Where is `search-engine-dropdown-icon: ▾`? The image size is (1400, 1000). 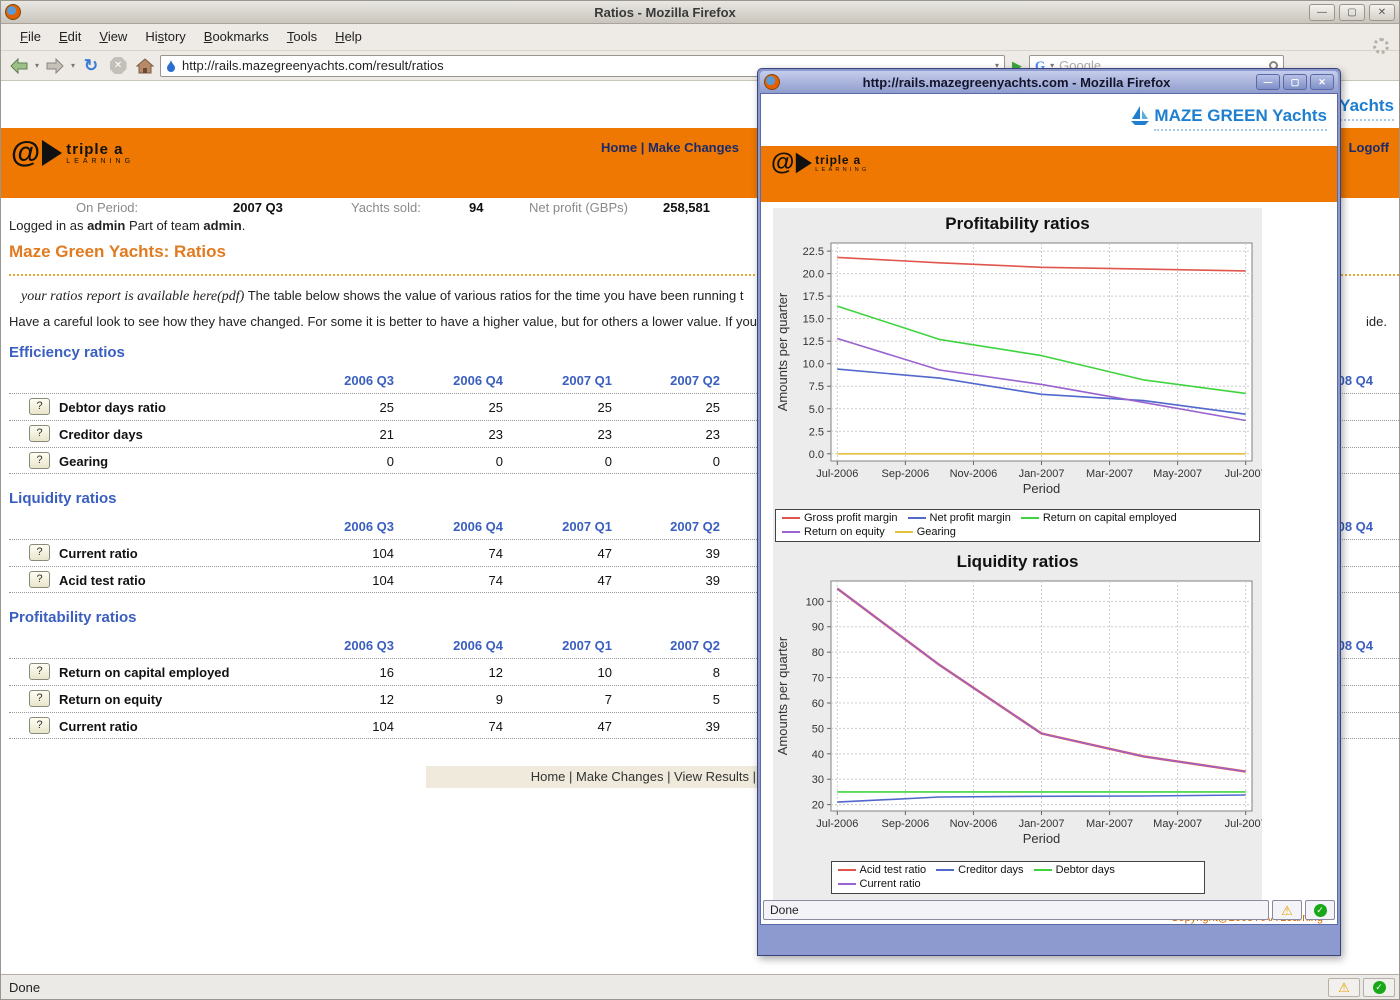 search-engine-dropdown-icon: ▾ is located at coordinates (1052, 65).